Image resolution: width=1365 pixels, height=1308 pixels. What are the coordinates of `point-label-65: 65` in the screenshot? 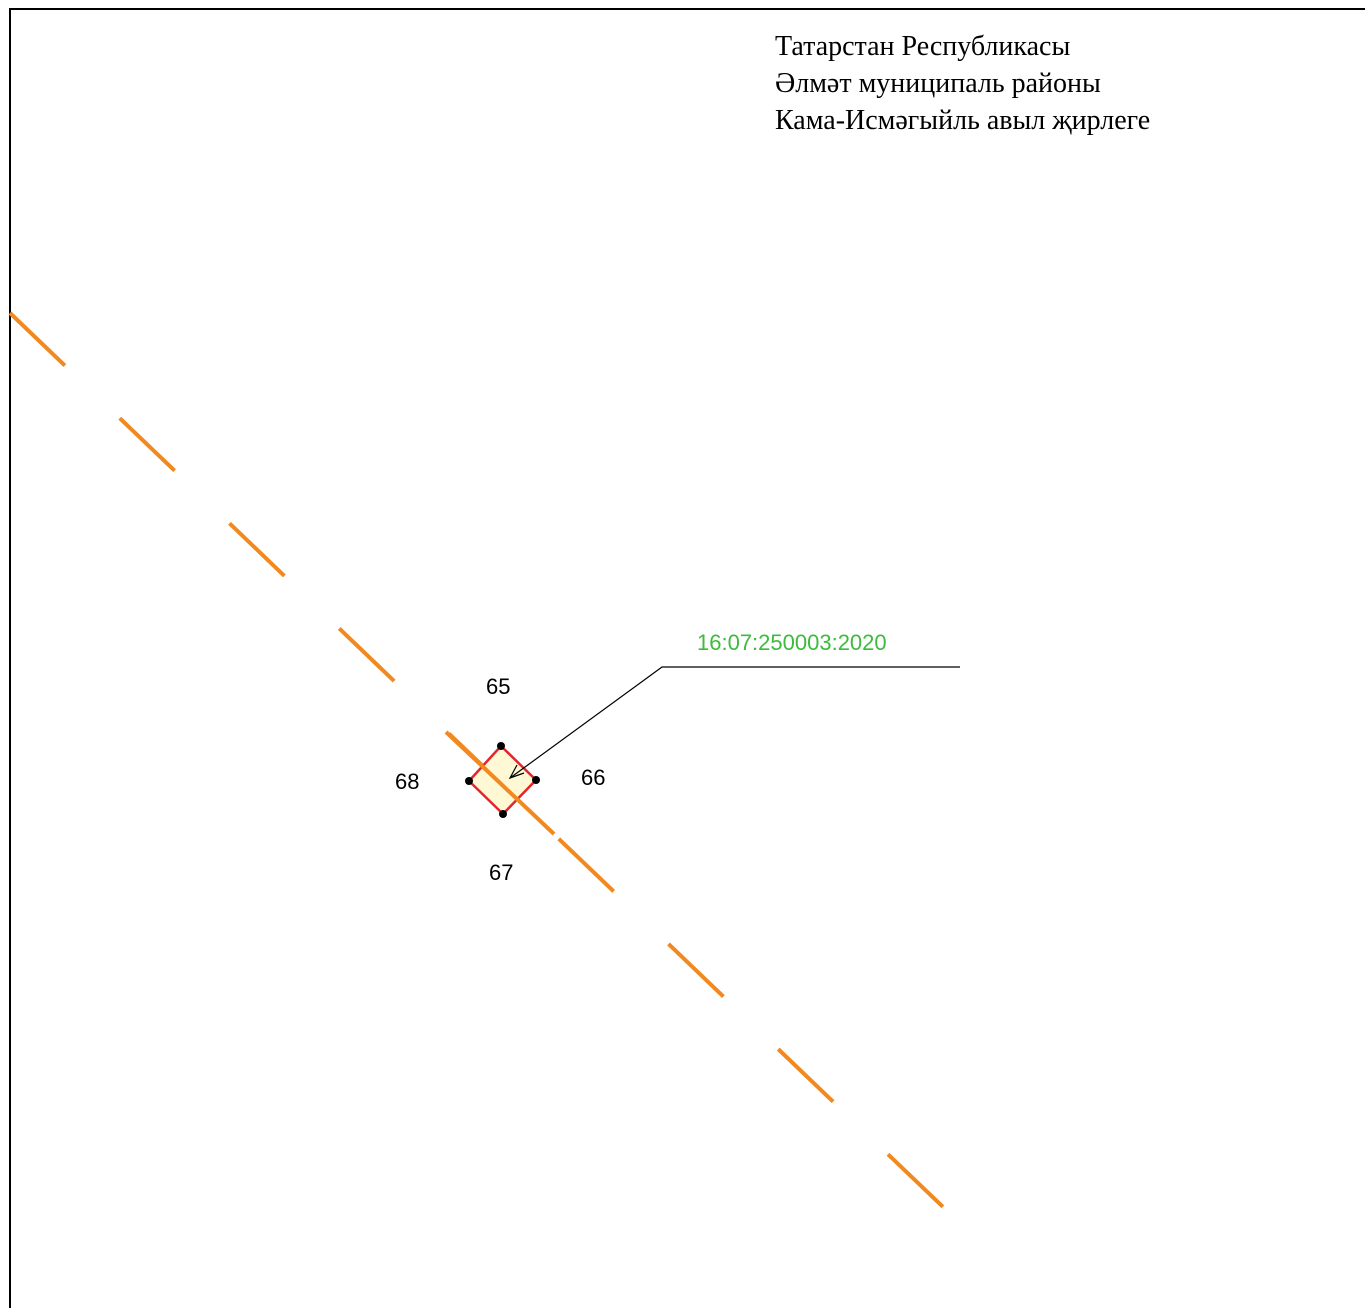 It's located at (498, 686).